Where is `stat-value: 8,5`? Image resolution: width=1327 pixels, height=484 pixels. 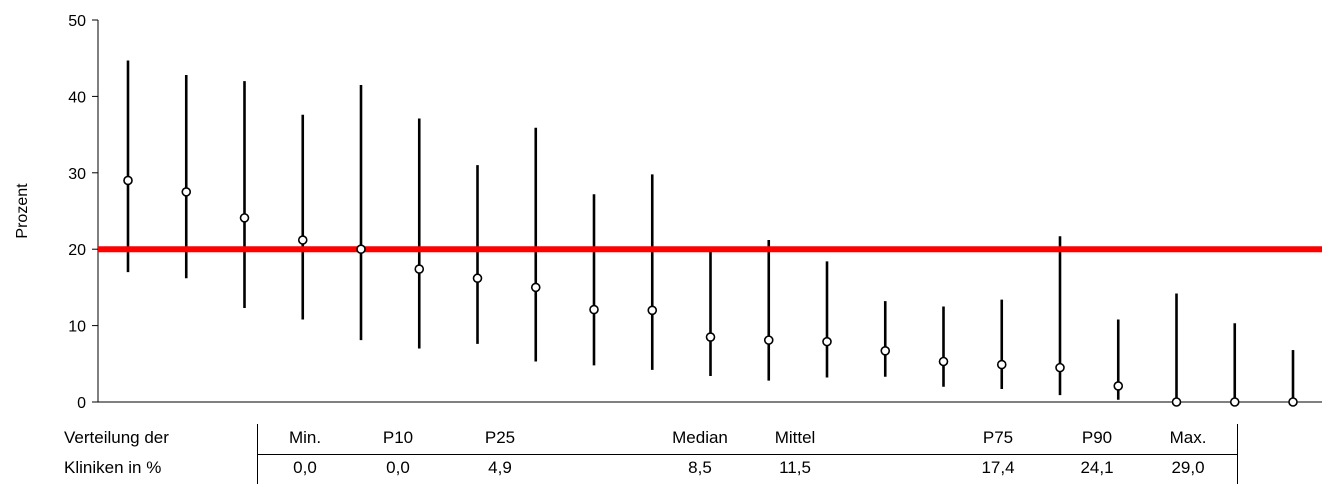 stat-value: 8,5 is located at coordinates (700, 467).